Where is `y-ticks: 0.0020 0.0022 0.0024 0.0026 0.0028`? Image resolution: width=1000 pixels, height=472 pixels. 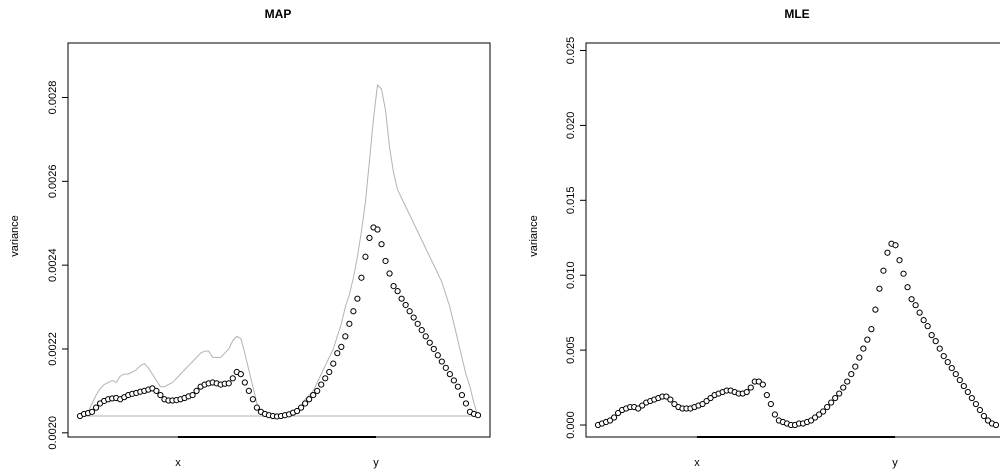
y-ticks: 0.0020 0.0022 0.0024 0.0026 0.0028 is located at coordinates (57, 265).